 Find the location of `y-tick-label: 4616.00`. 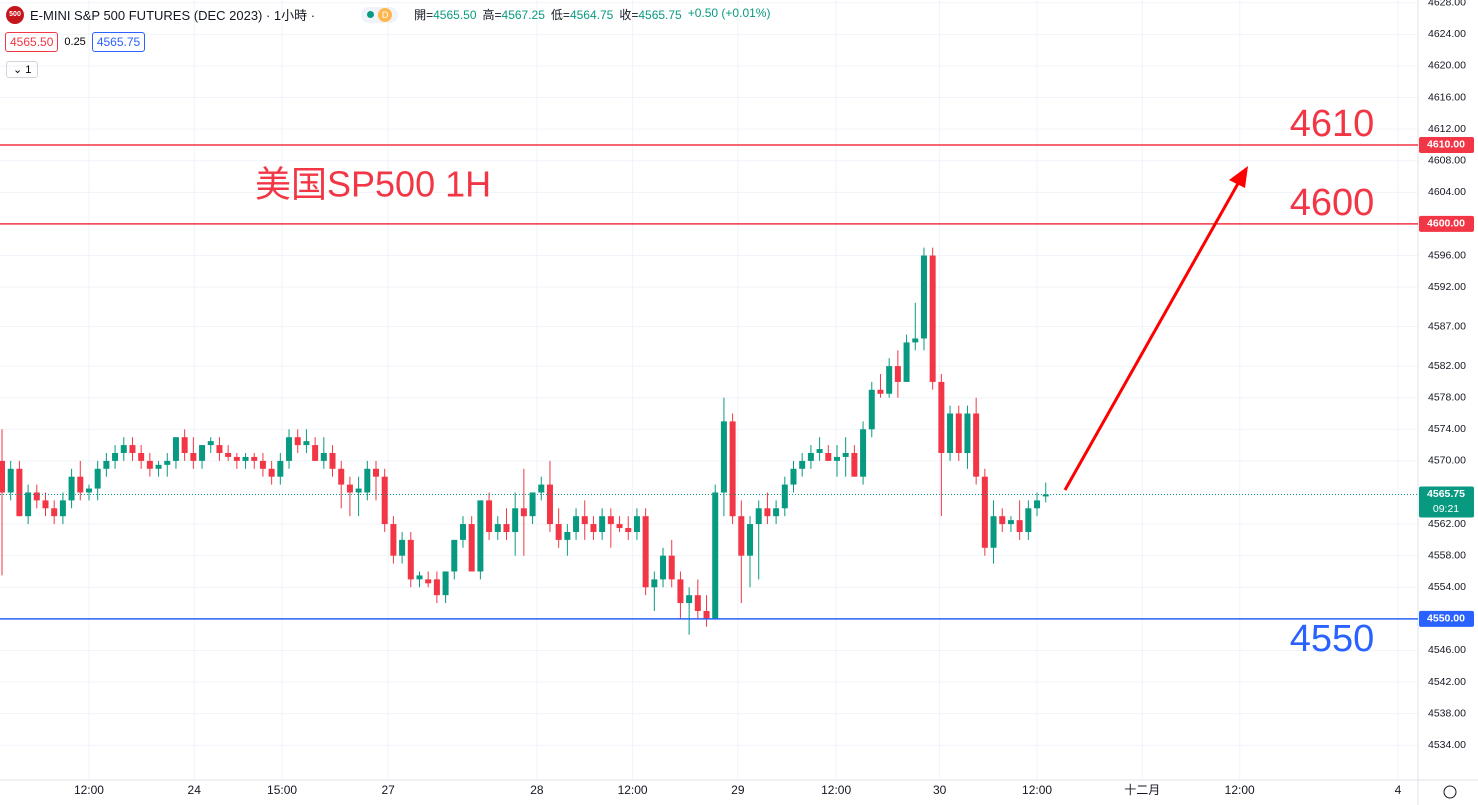

y-tick-label: 4616.00 is located at coordinates (1447, 97).